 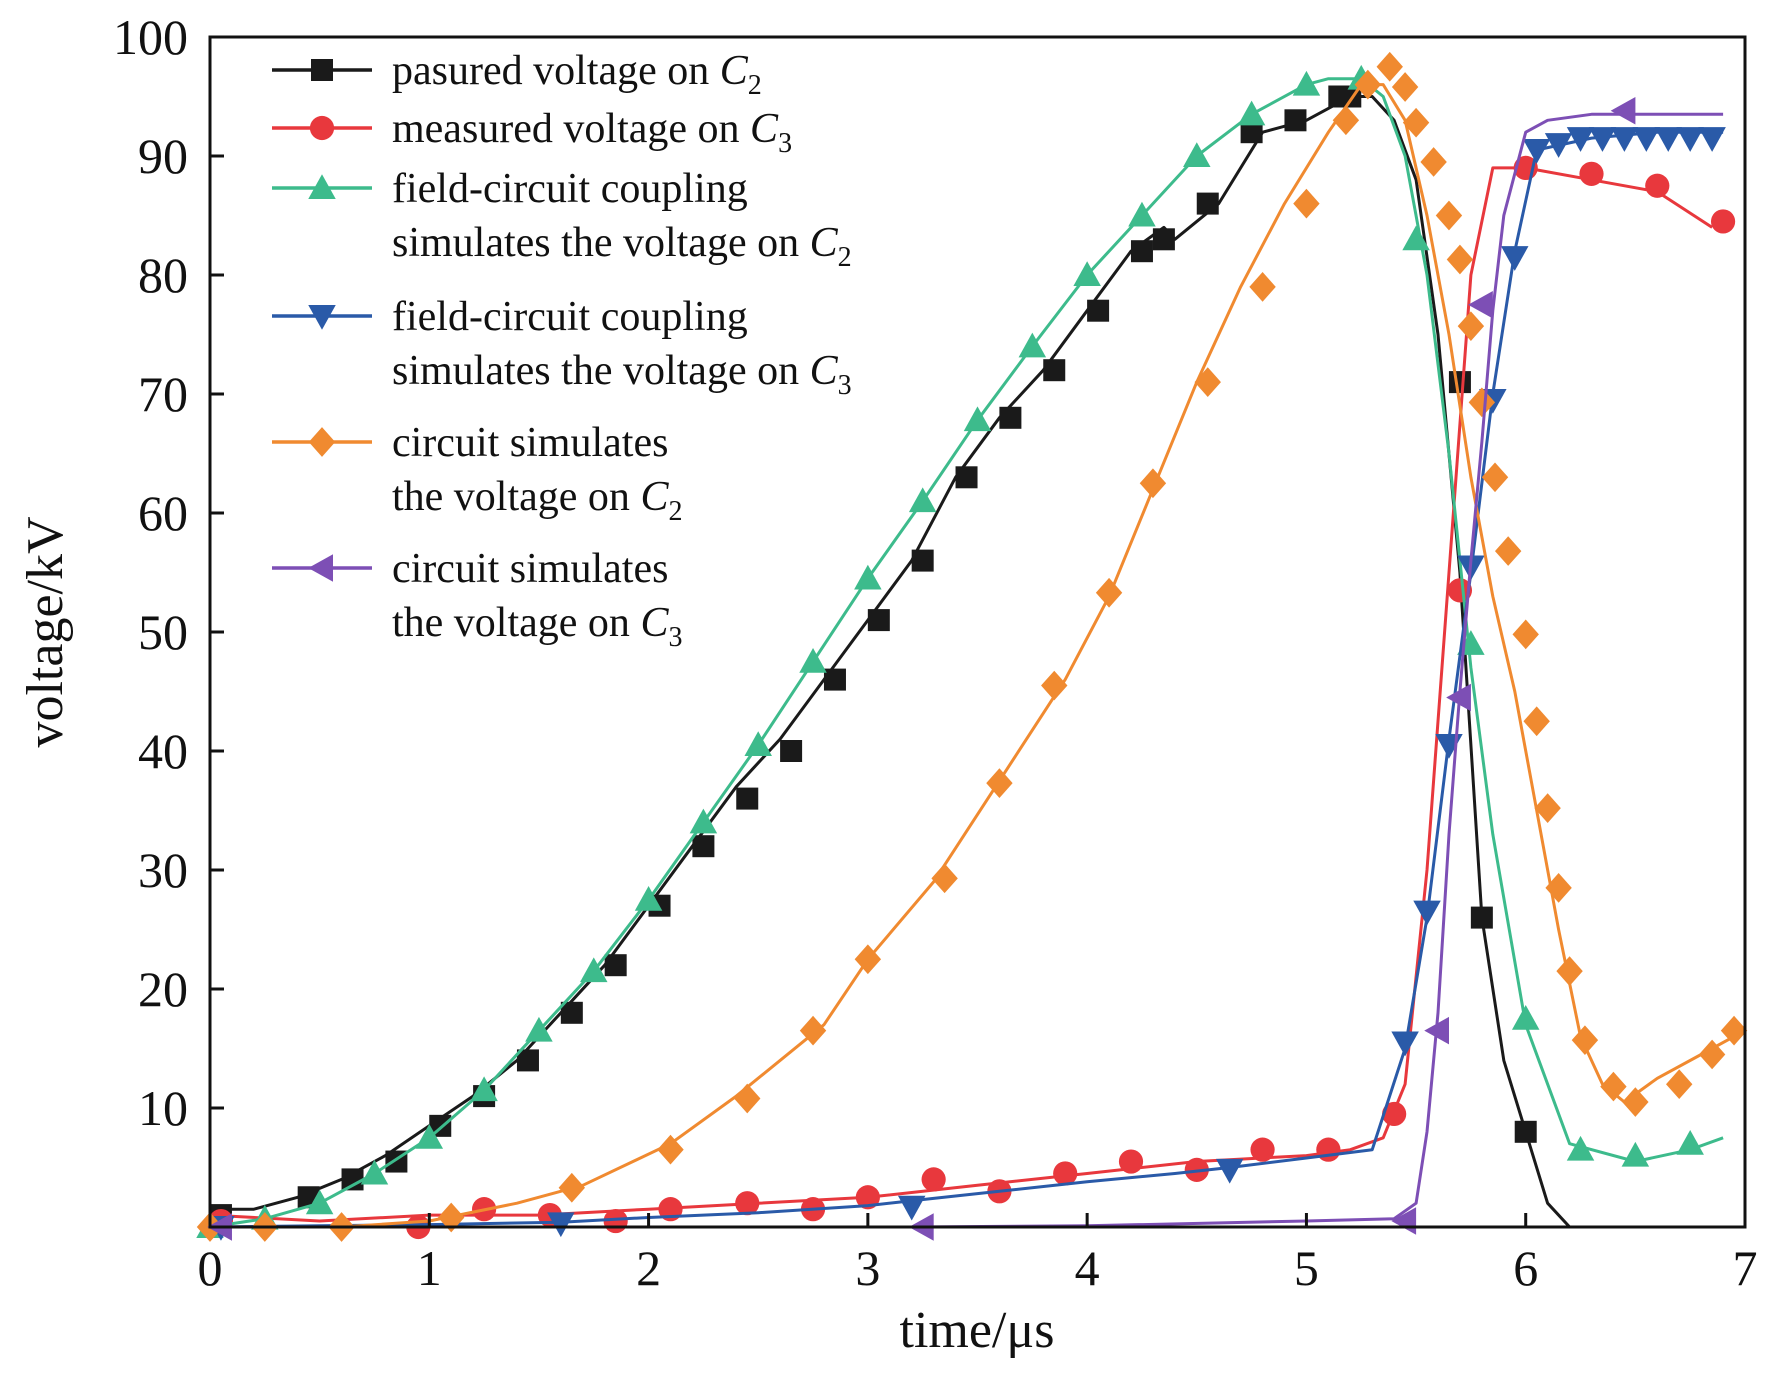 I want to click on legend-label: simulates the voltage on C2, so click(x=622, y=246).